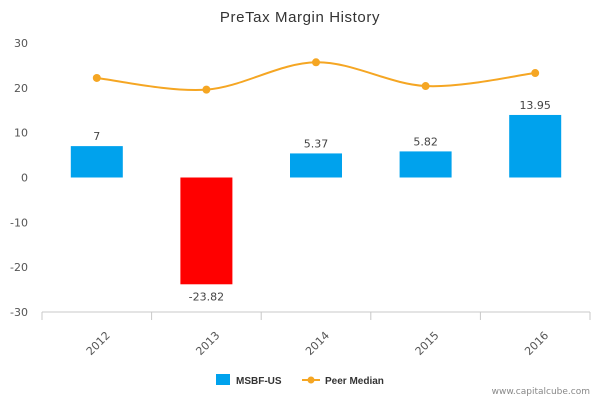 This screenshot has height=400, width=600. I want to click on y-tick-label: 0, so click(24, 178).